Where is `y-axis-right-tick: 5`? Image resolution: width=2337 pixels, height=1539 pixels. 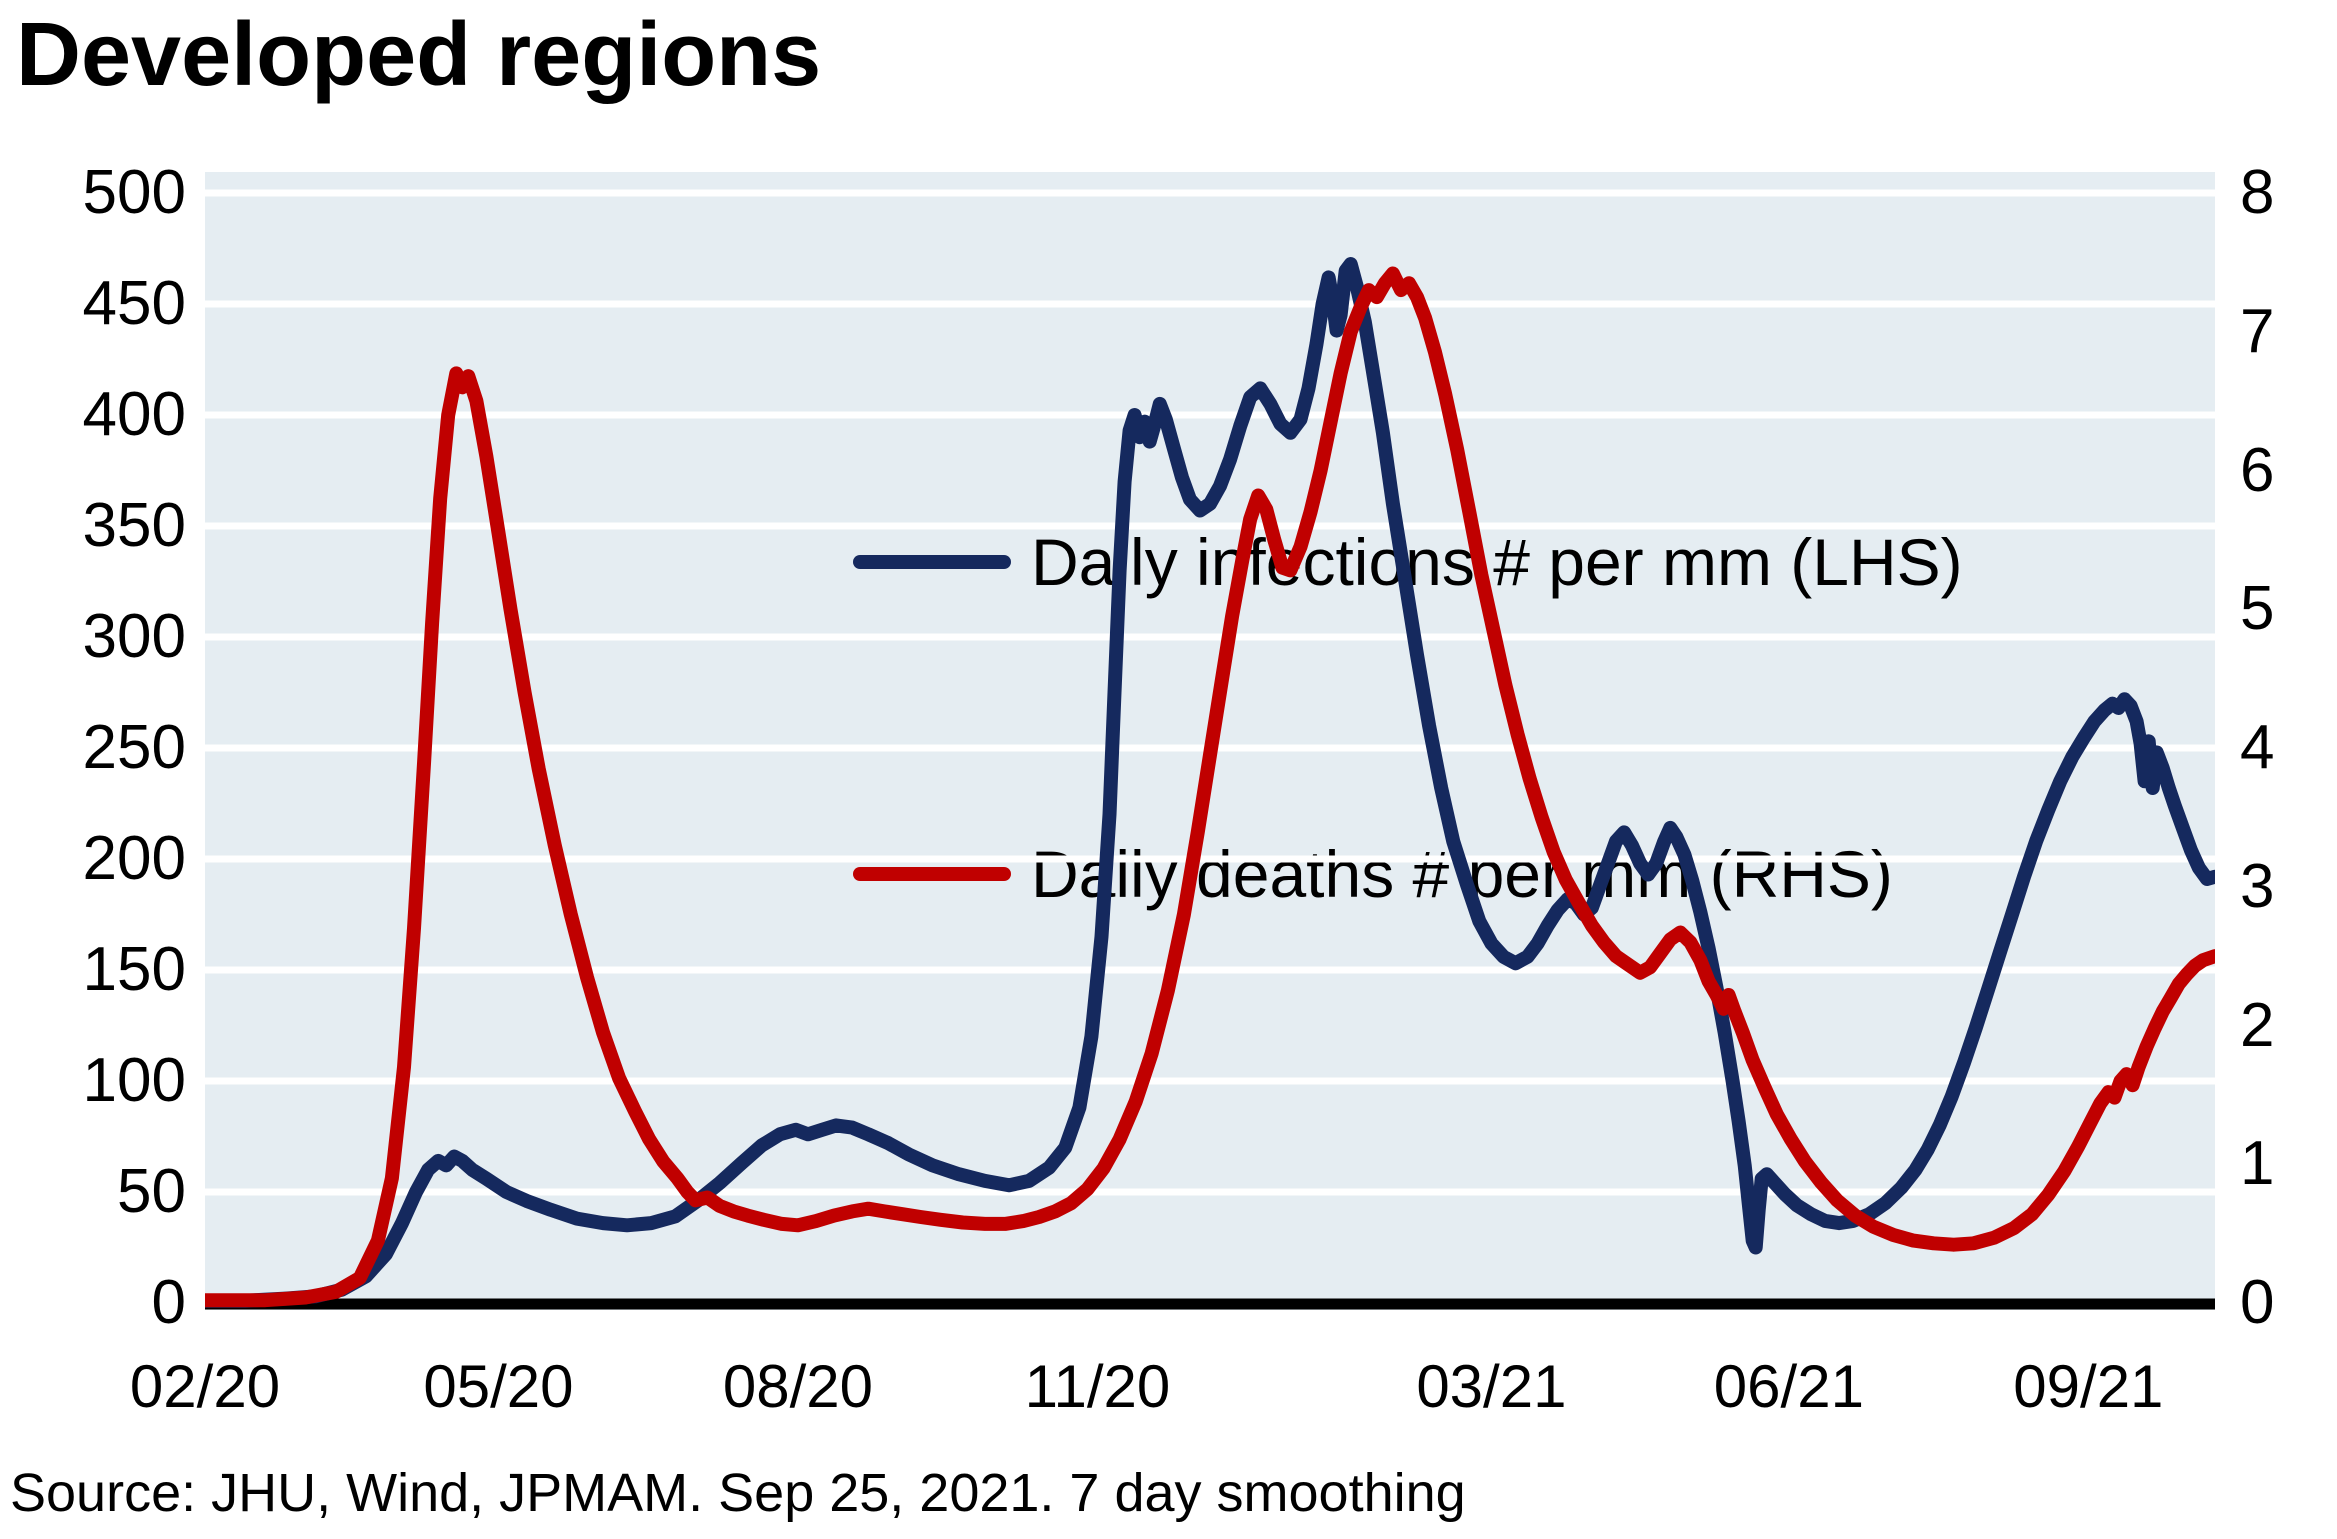
y-axis-right-tick: 5 is located at coordinates (2257, 609).